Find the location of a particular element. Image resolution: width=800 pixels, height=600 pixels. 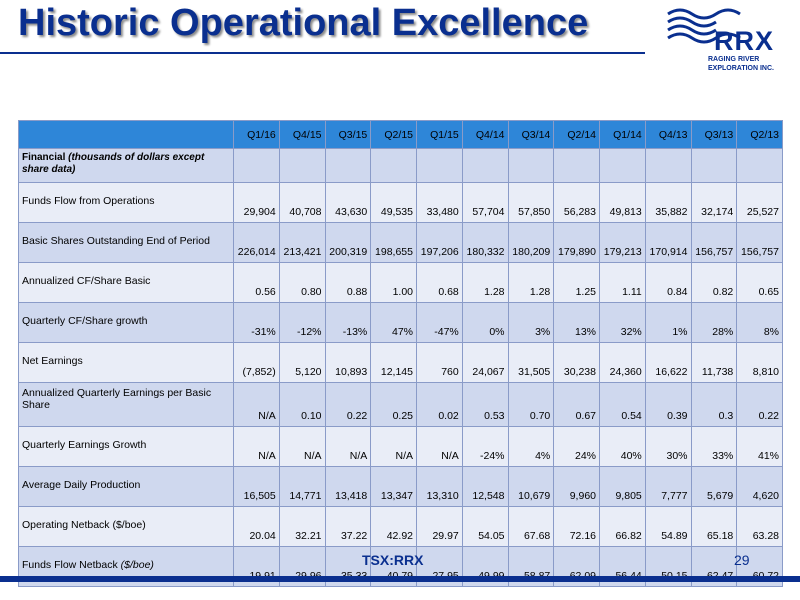

table-cell: 1.25 is located at coordinates (576, 282).